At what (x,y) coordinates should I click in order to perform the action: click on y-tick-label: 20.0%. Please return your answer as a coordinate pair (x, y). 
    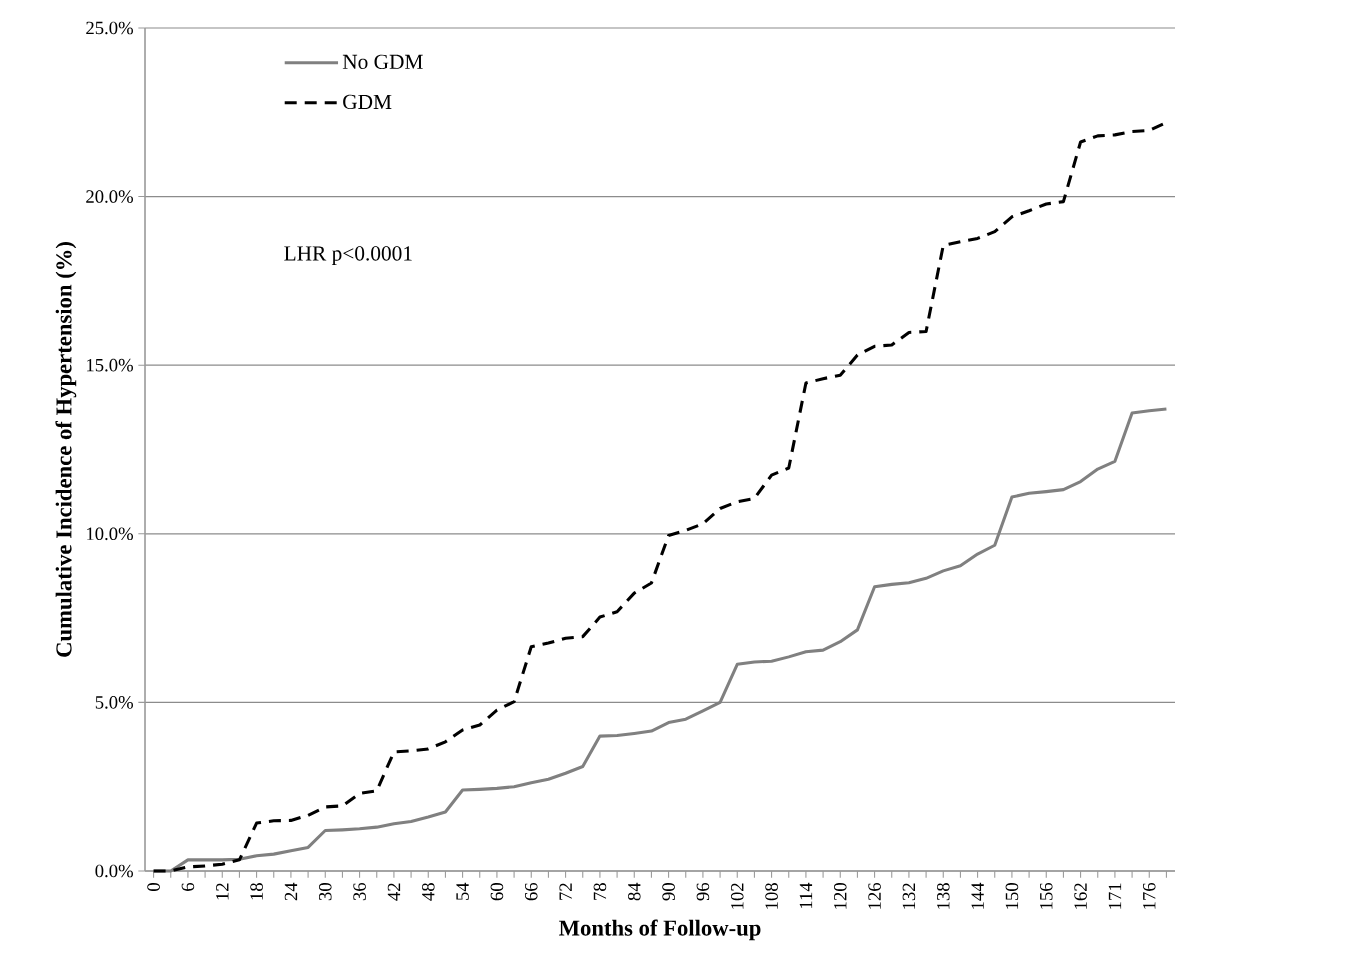
    Looking at the image, I should click on (109, 196).